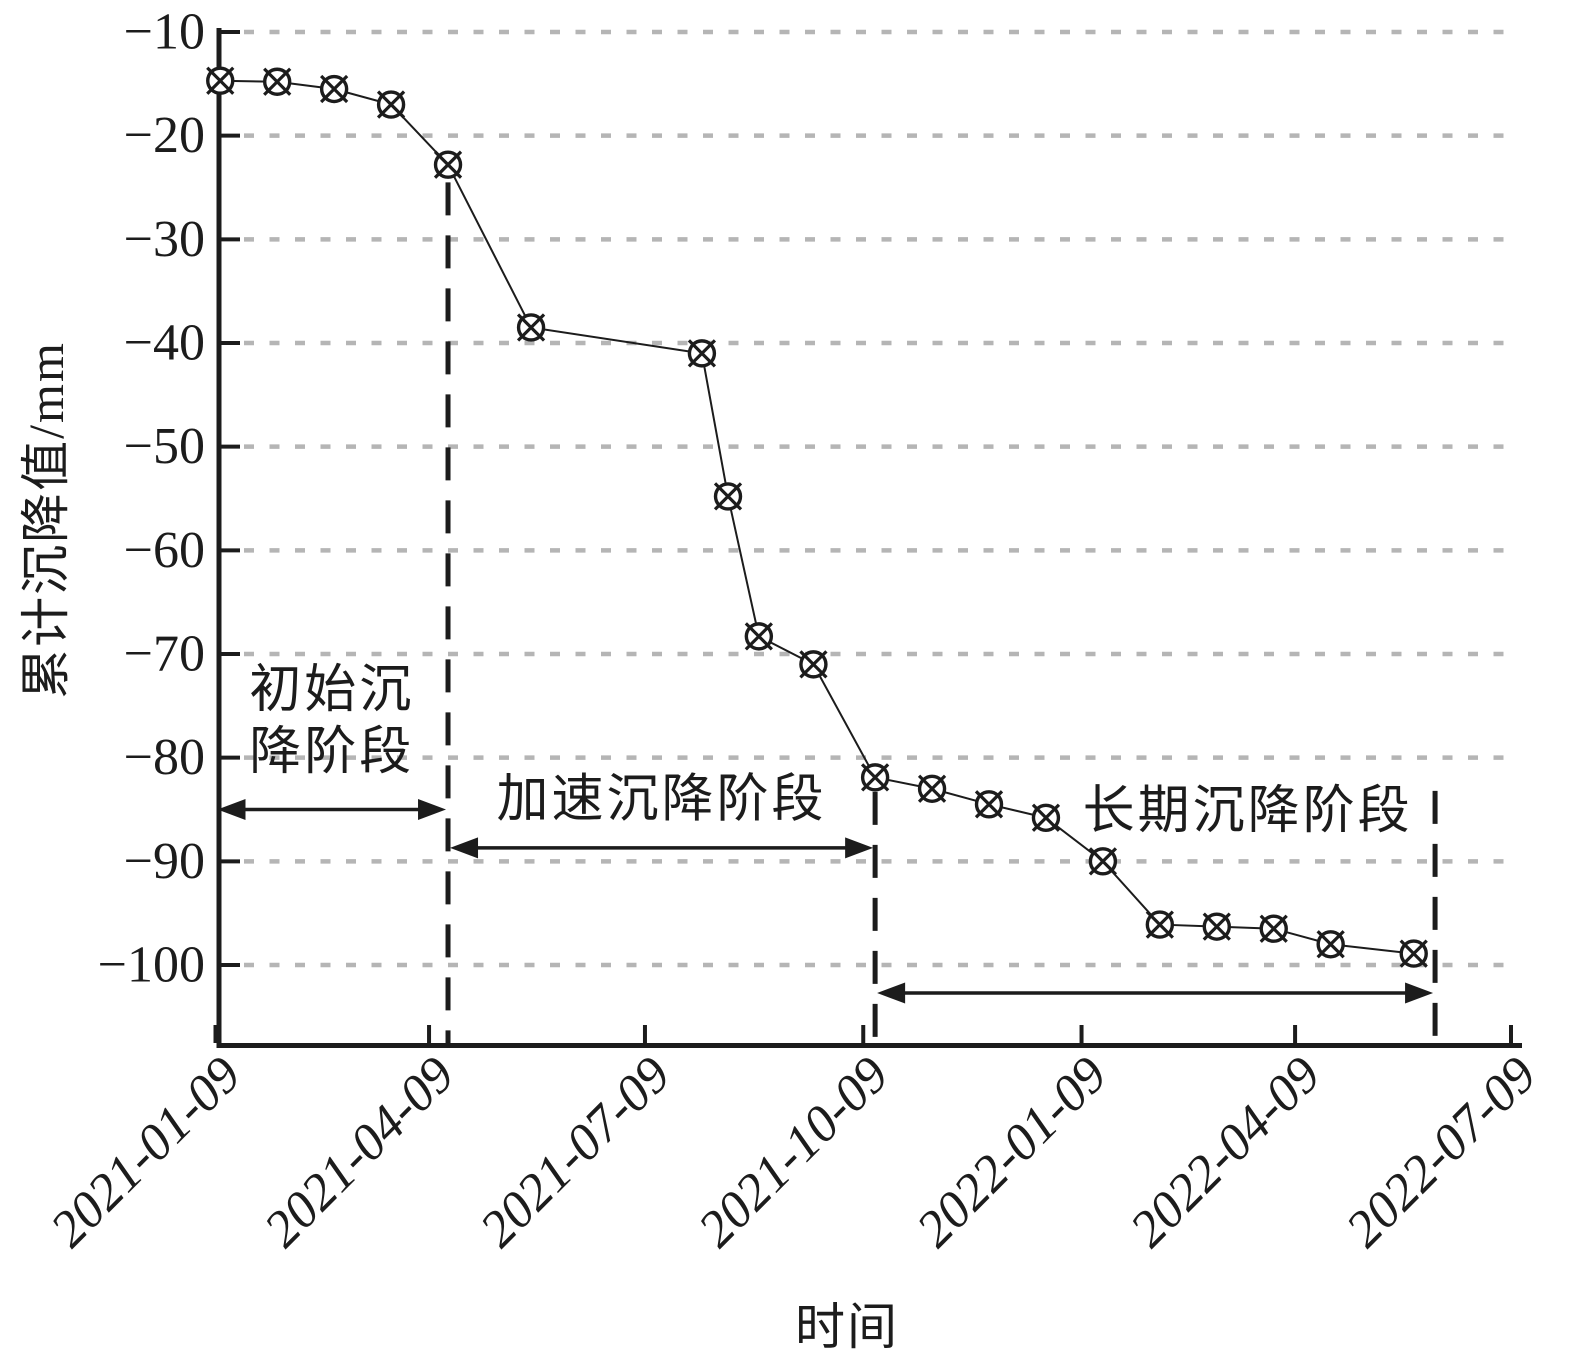 The image size is (1575, 1361). Describe the element at coordinates (576, 1152) in the screenshot. I see `x-tick-label: 2021-07-09` at that location.